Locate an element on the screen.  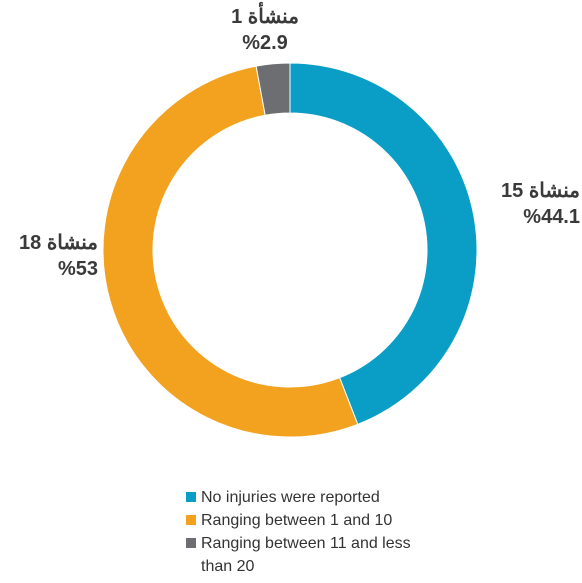
slice-percent-label: %2.9 is located at coordinates (265, 43).